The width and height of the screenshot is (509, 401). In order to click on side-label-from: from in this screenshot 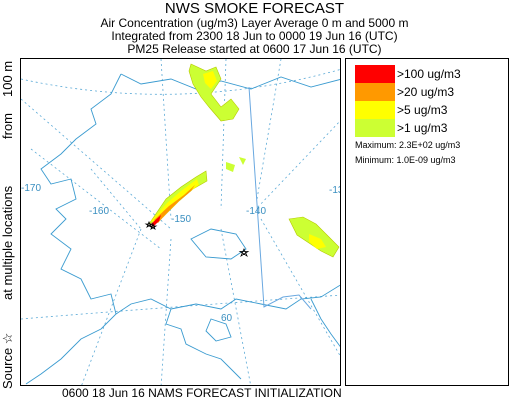, I will do `click(7, 126)`.